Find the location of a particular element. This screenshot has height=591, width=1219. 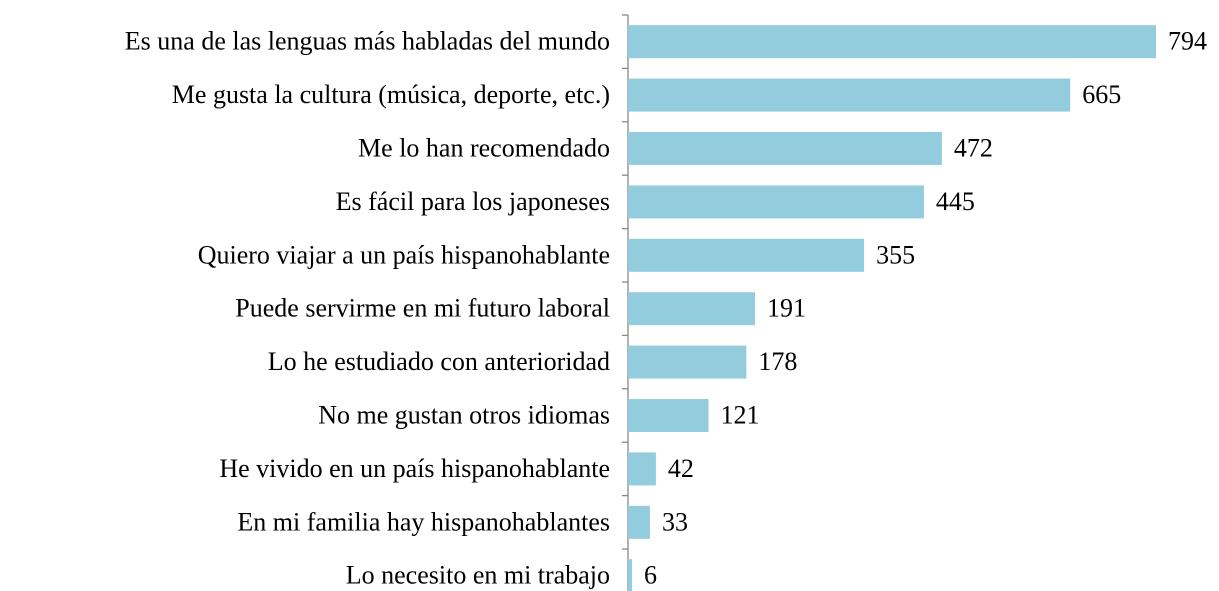

category-label: Me lo han recomendado is located at coordinates (484, 147).